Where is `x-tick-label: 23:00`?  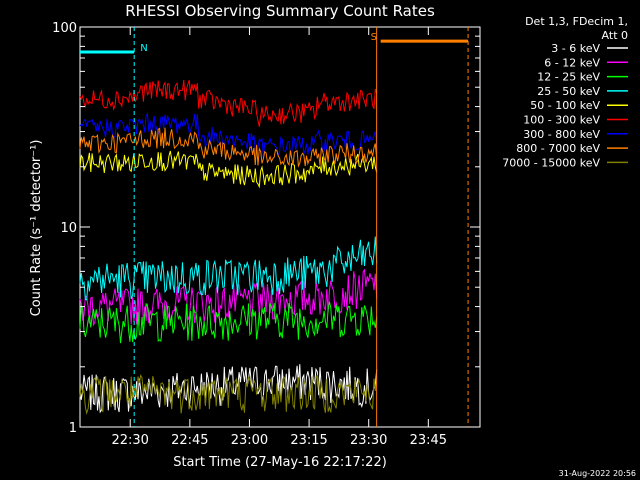
x-tick-label: 23:00 is located at coordinates (249, 440).